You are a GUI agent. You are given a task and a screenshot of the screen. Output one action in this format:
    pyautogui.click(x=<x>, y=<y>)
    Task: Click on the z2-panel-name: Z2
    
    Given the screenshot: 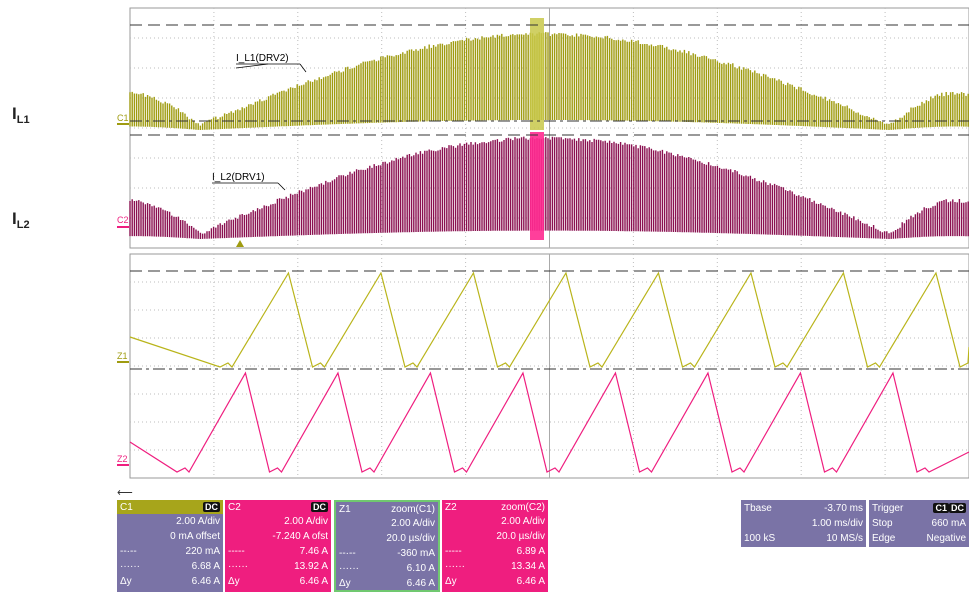 What is the action you would take?
    pyautogui.click(x=451, y=507)
    